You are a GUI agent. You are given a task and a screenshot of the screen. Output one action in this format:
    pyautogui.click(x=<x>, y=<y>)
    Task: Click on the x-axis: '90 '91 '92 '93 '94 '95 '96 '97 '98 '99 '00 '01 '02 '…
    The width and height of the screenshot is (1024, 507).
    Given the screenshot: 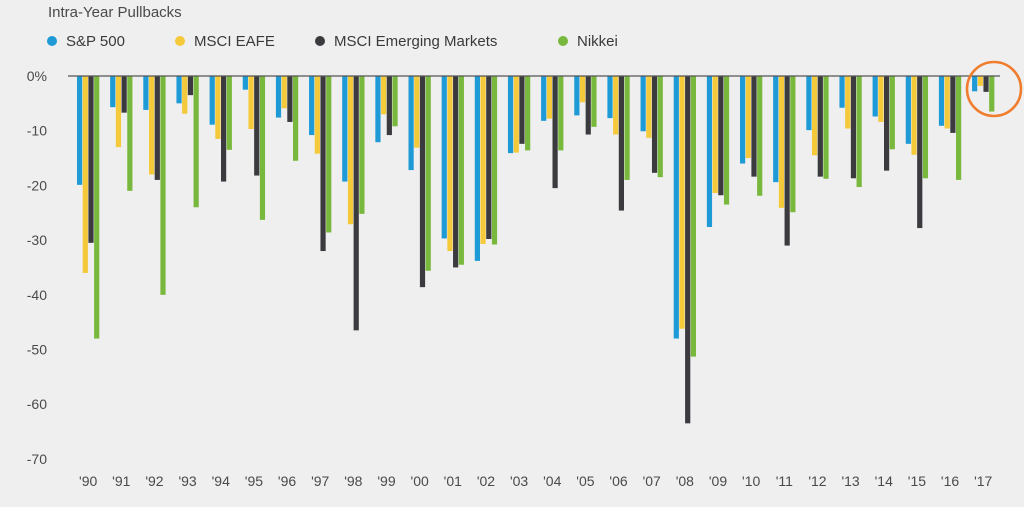 What is the action you would take?
    pyautogui.click(x=536, y=481)
    